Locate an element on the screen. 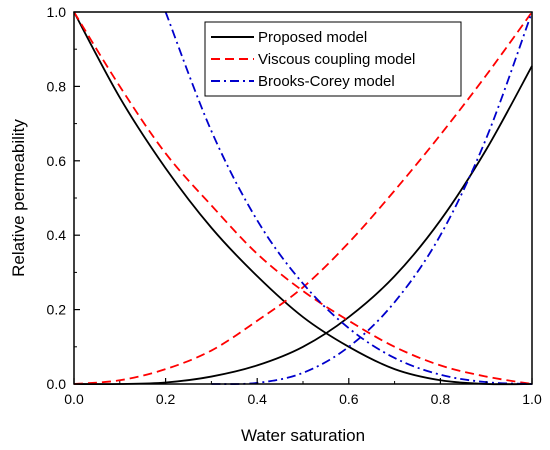 This screenshot has height=450, width=550. x-tick-label: 0.0 is located at coordinates (74, 399).